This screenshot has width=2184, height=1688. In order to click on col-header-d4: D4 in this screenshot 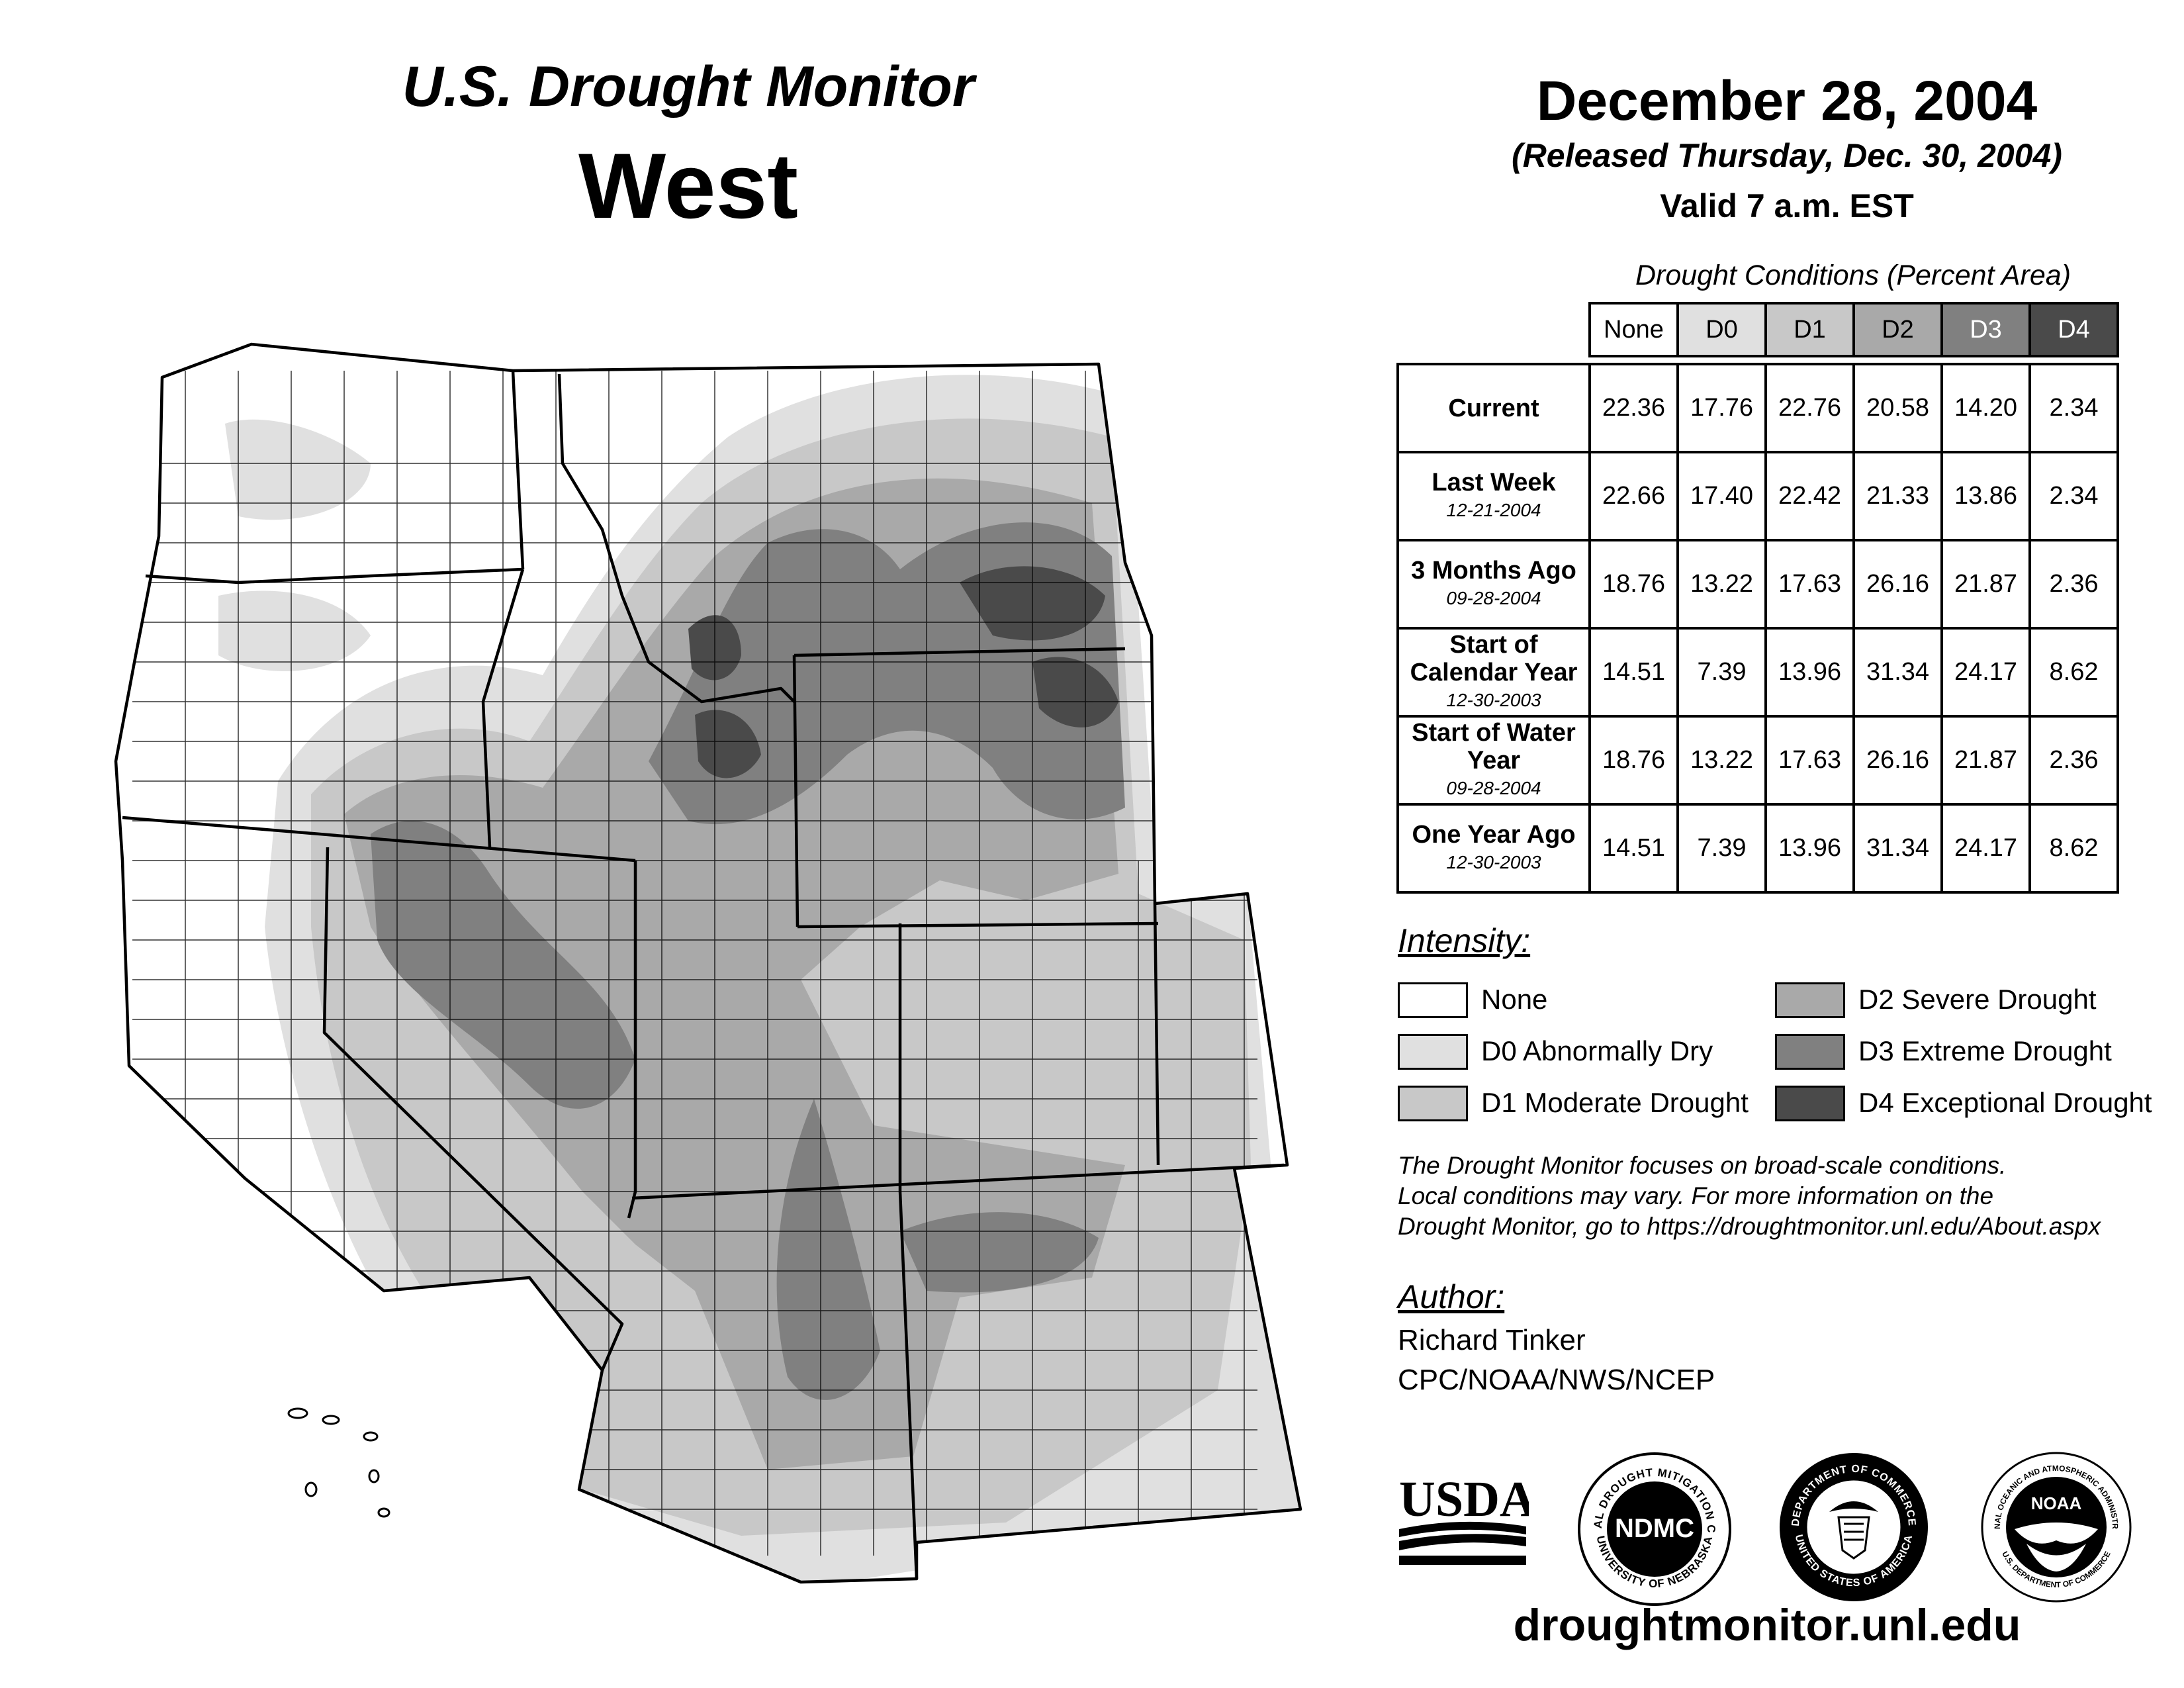, I will do `click(2073, 329)`.